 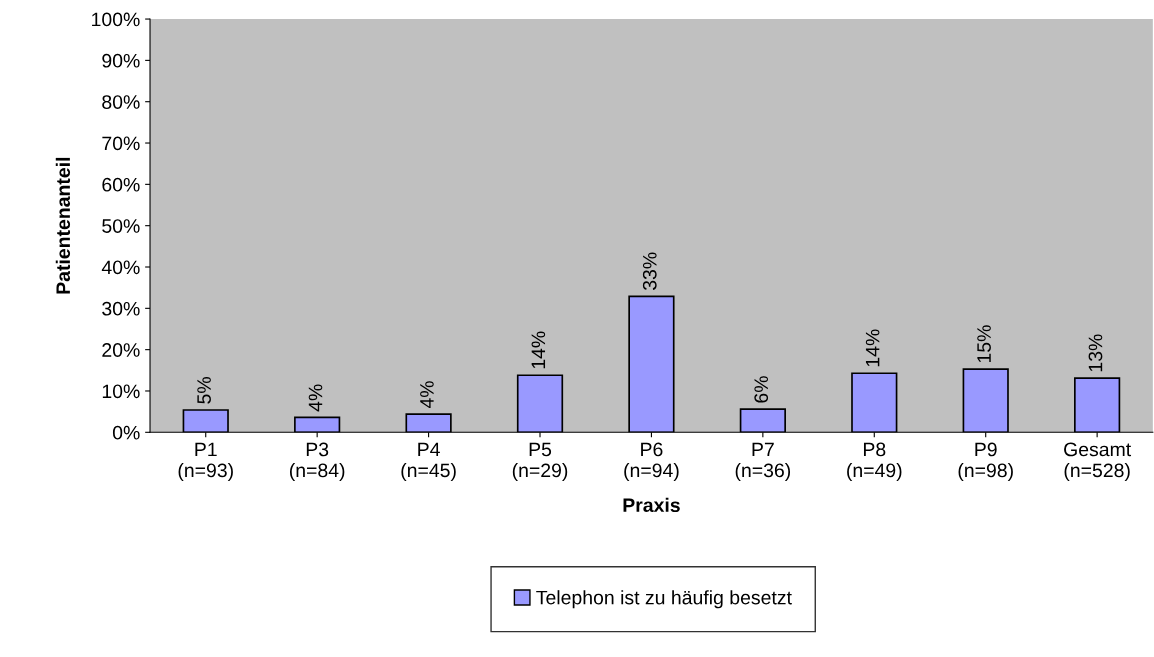 I want to click on y-tick-label: 80%, so click(x=121, y=102).